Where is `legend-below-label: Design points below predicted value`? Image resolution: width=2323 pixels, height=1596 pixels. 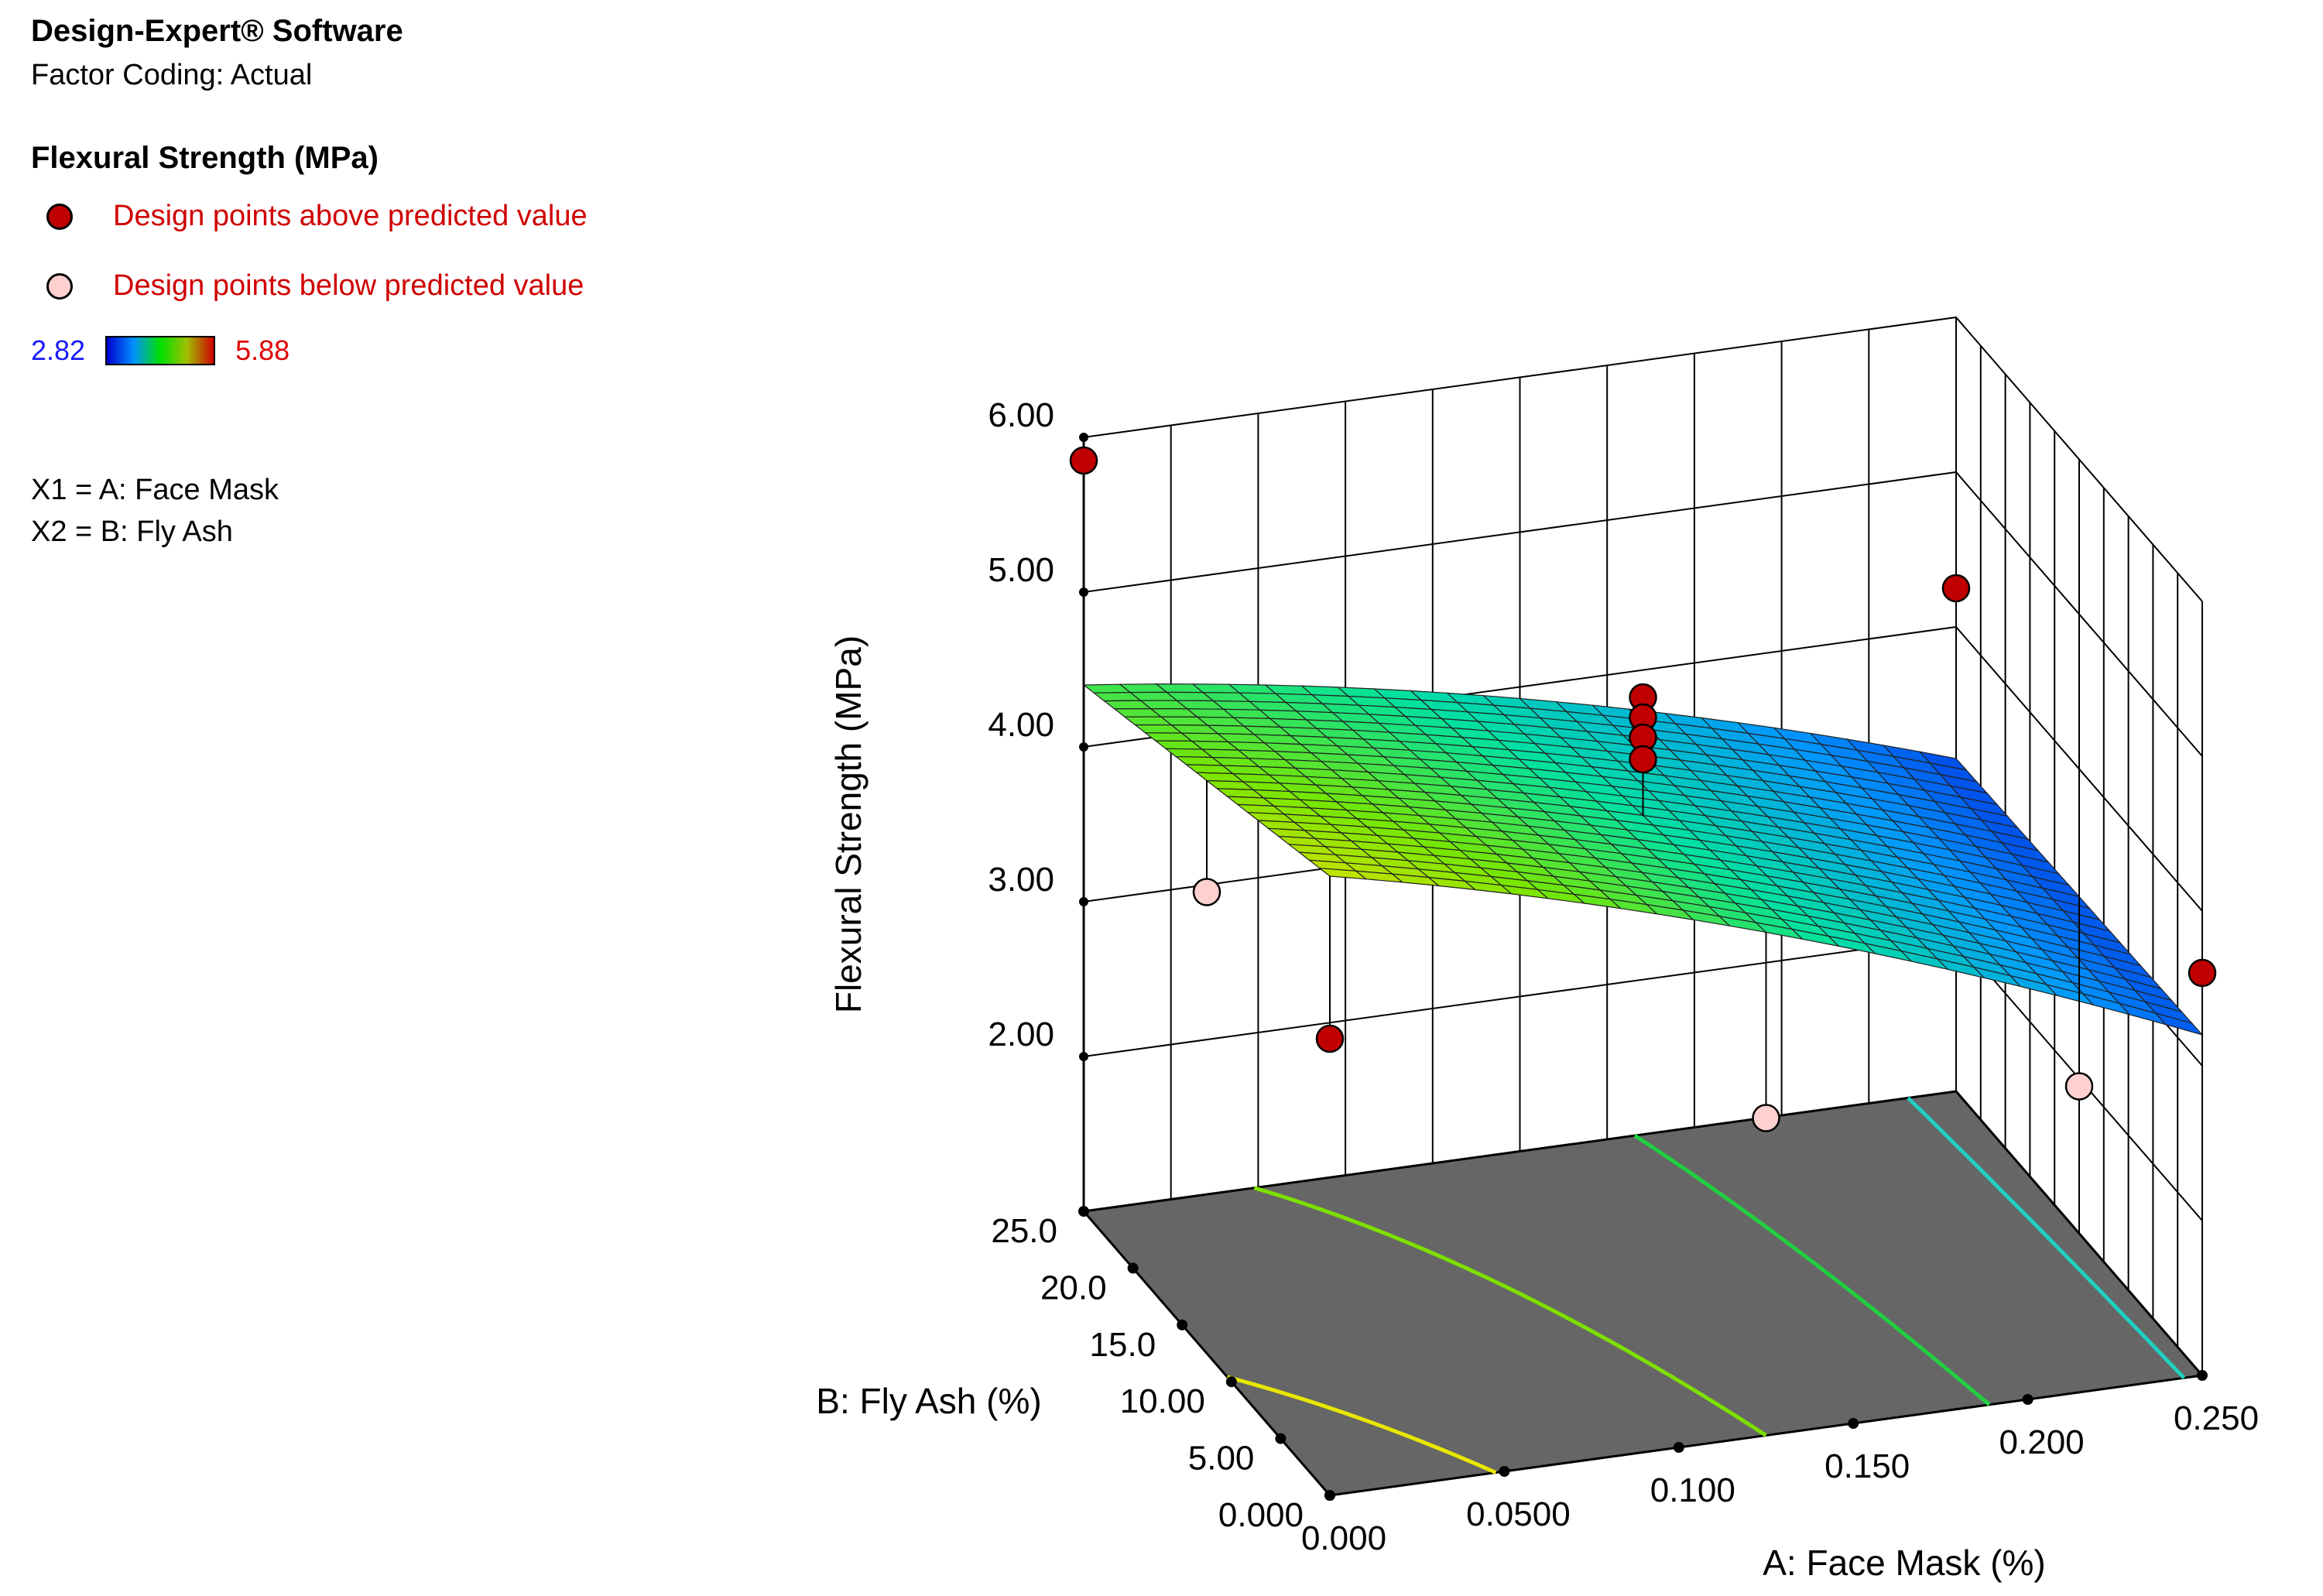 legend-below-label: Design points below predicted value is located at coordinates (348, 285).